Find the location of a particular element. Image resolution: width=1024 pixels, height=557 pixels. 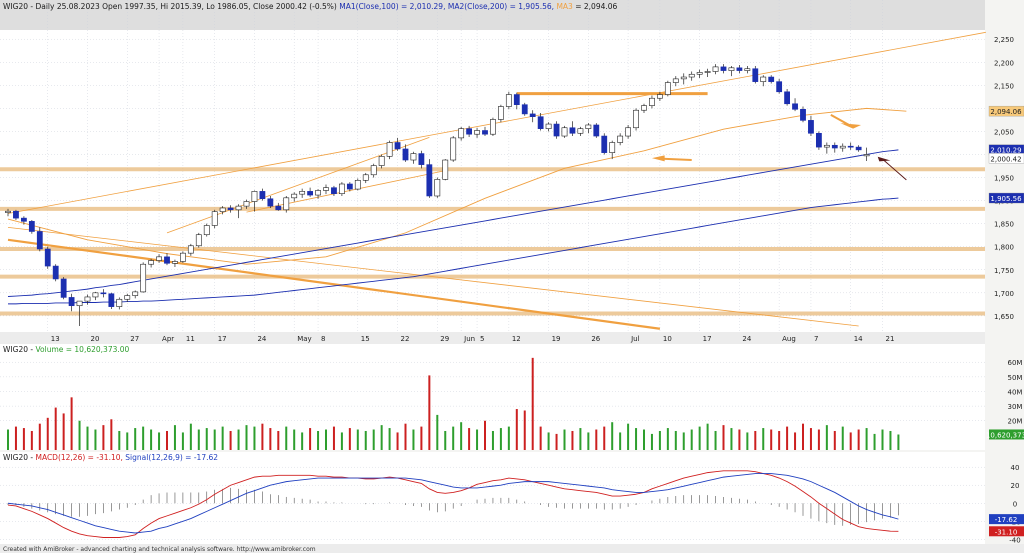

x-axis-band is located at coordinates (492, 338).